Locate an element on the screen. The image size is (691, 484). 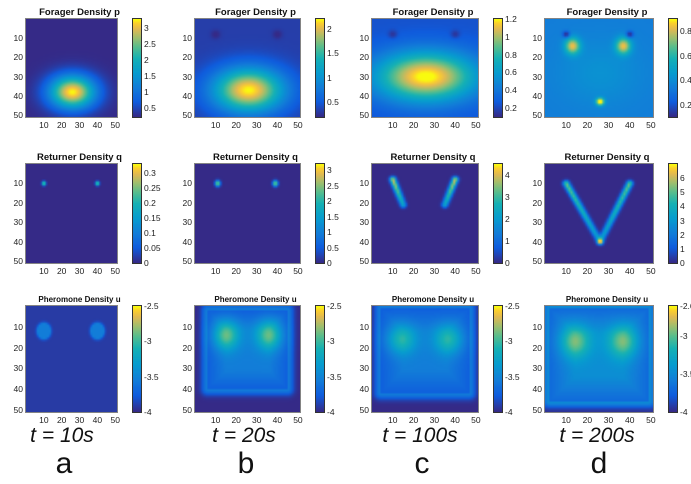
panel-a-row2-heatmap is located at coordinates (71, 213).